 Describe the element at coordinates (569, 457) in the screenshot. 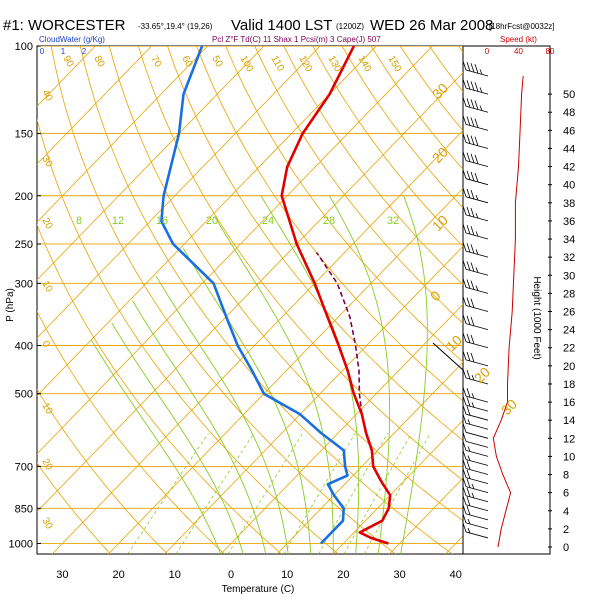

I see `height-tick-label: 10` at that location.